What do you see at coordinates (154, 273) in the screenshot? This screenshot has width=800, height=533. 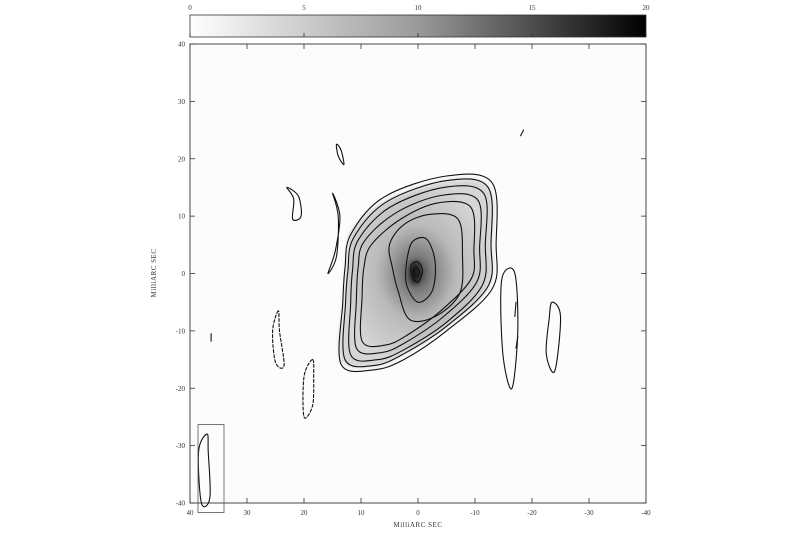 I see `y-axis-title: MilliARC SEC` at bounding box center [154, 273].